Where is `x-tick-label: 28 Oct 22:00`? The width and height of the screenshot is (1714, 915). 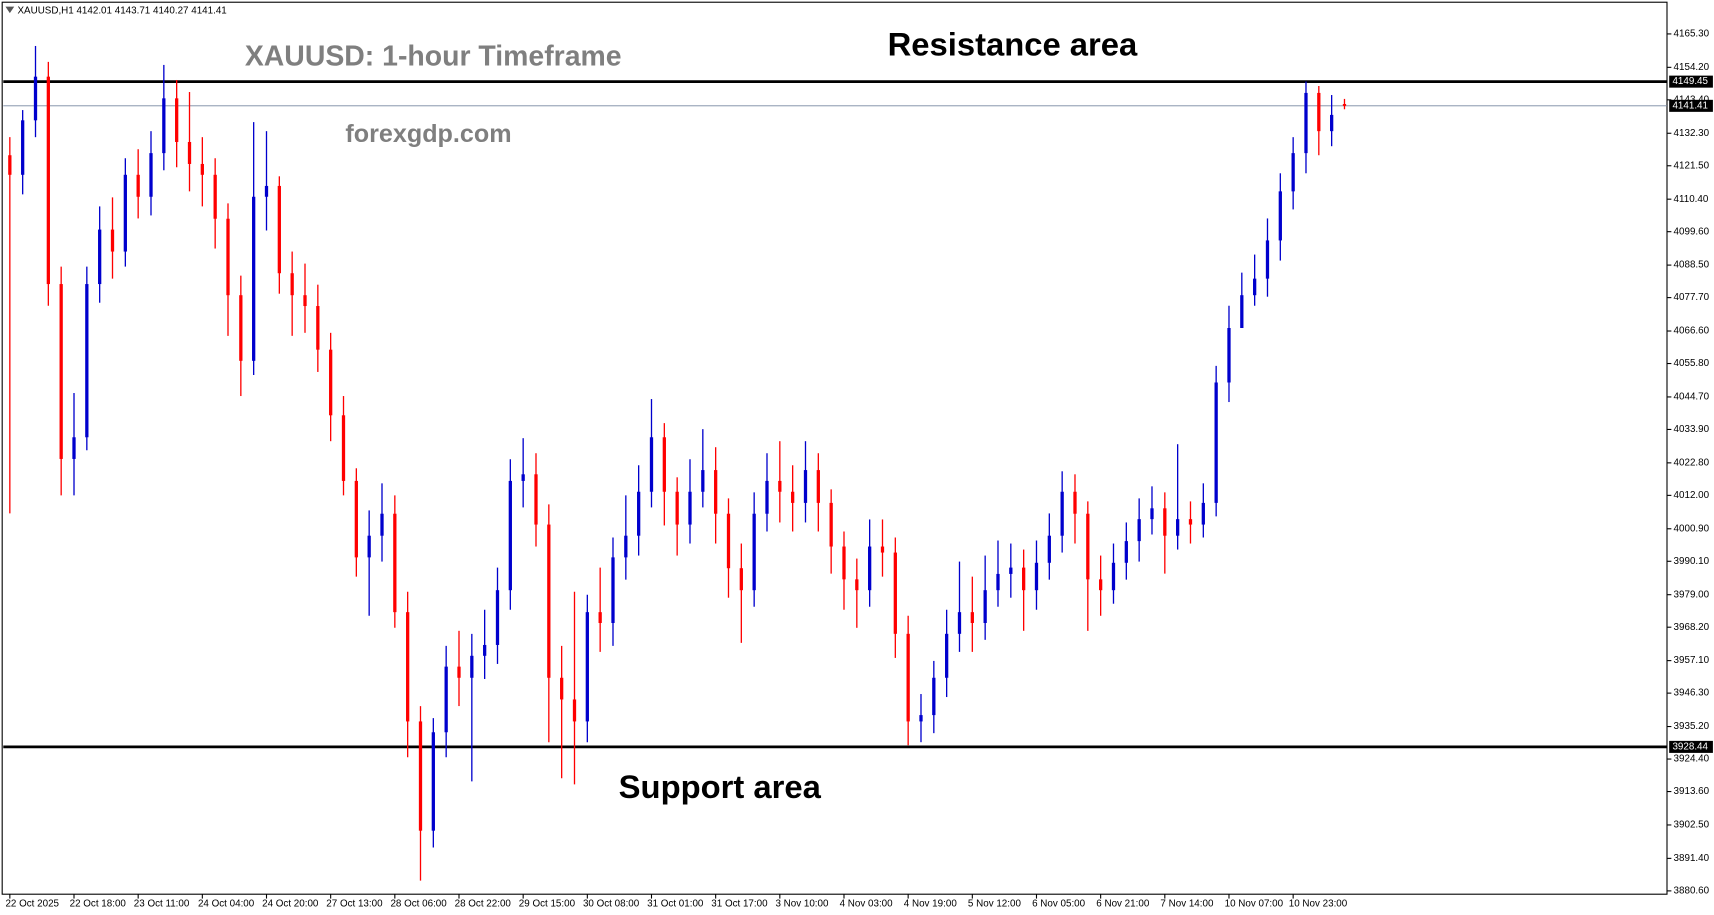 x-tick-label: 28 Oct 22:00 is located at coordinates (483, 904).